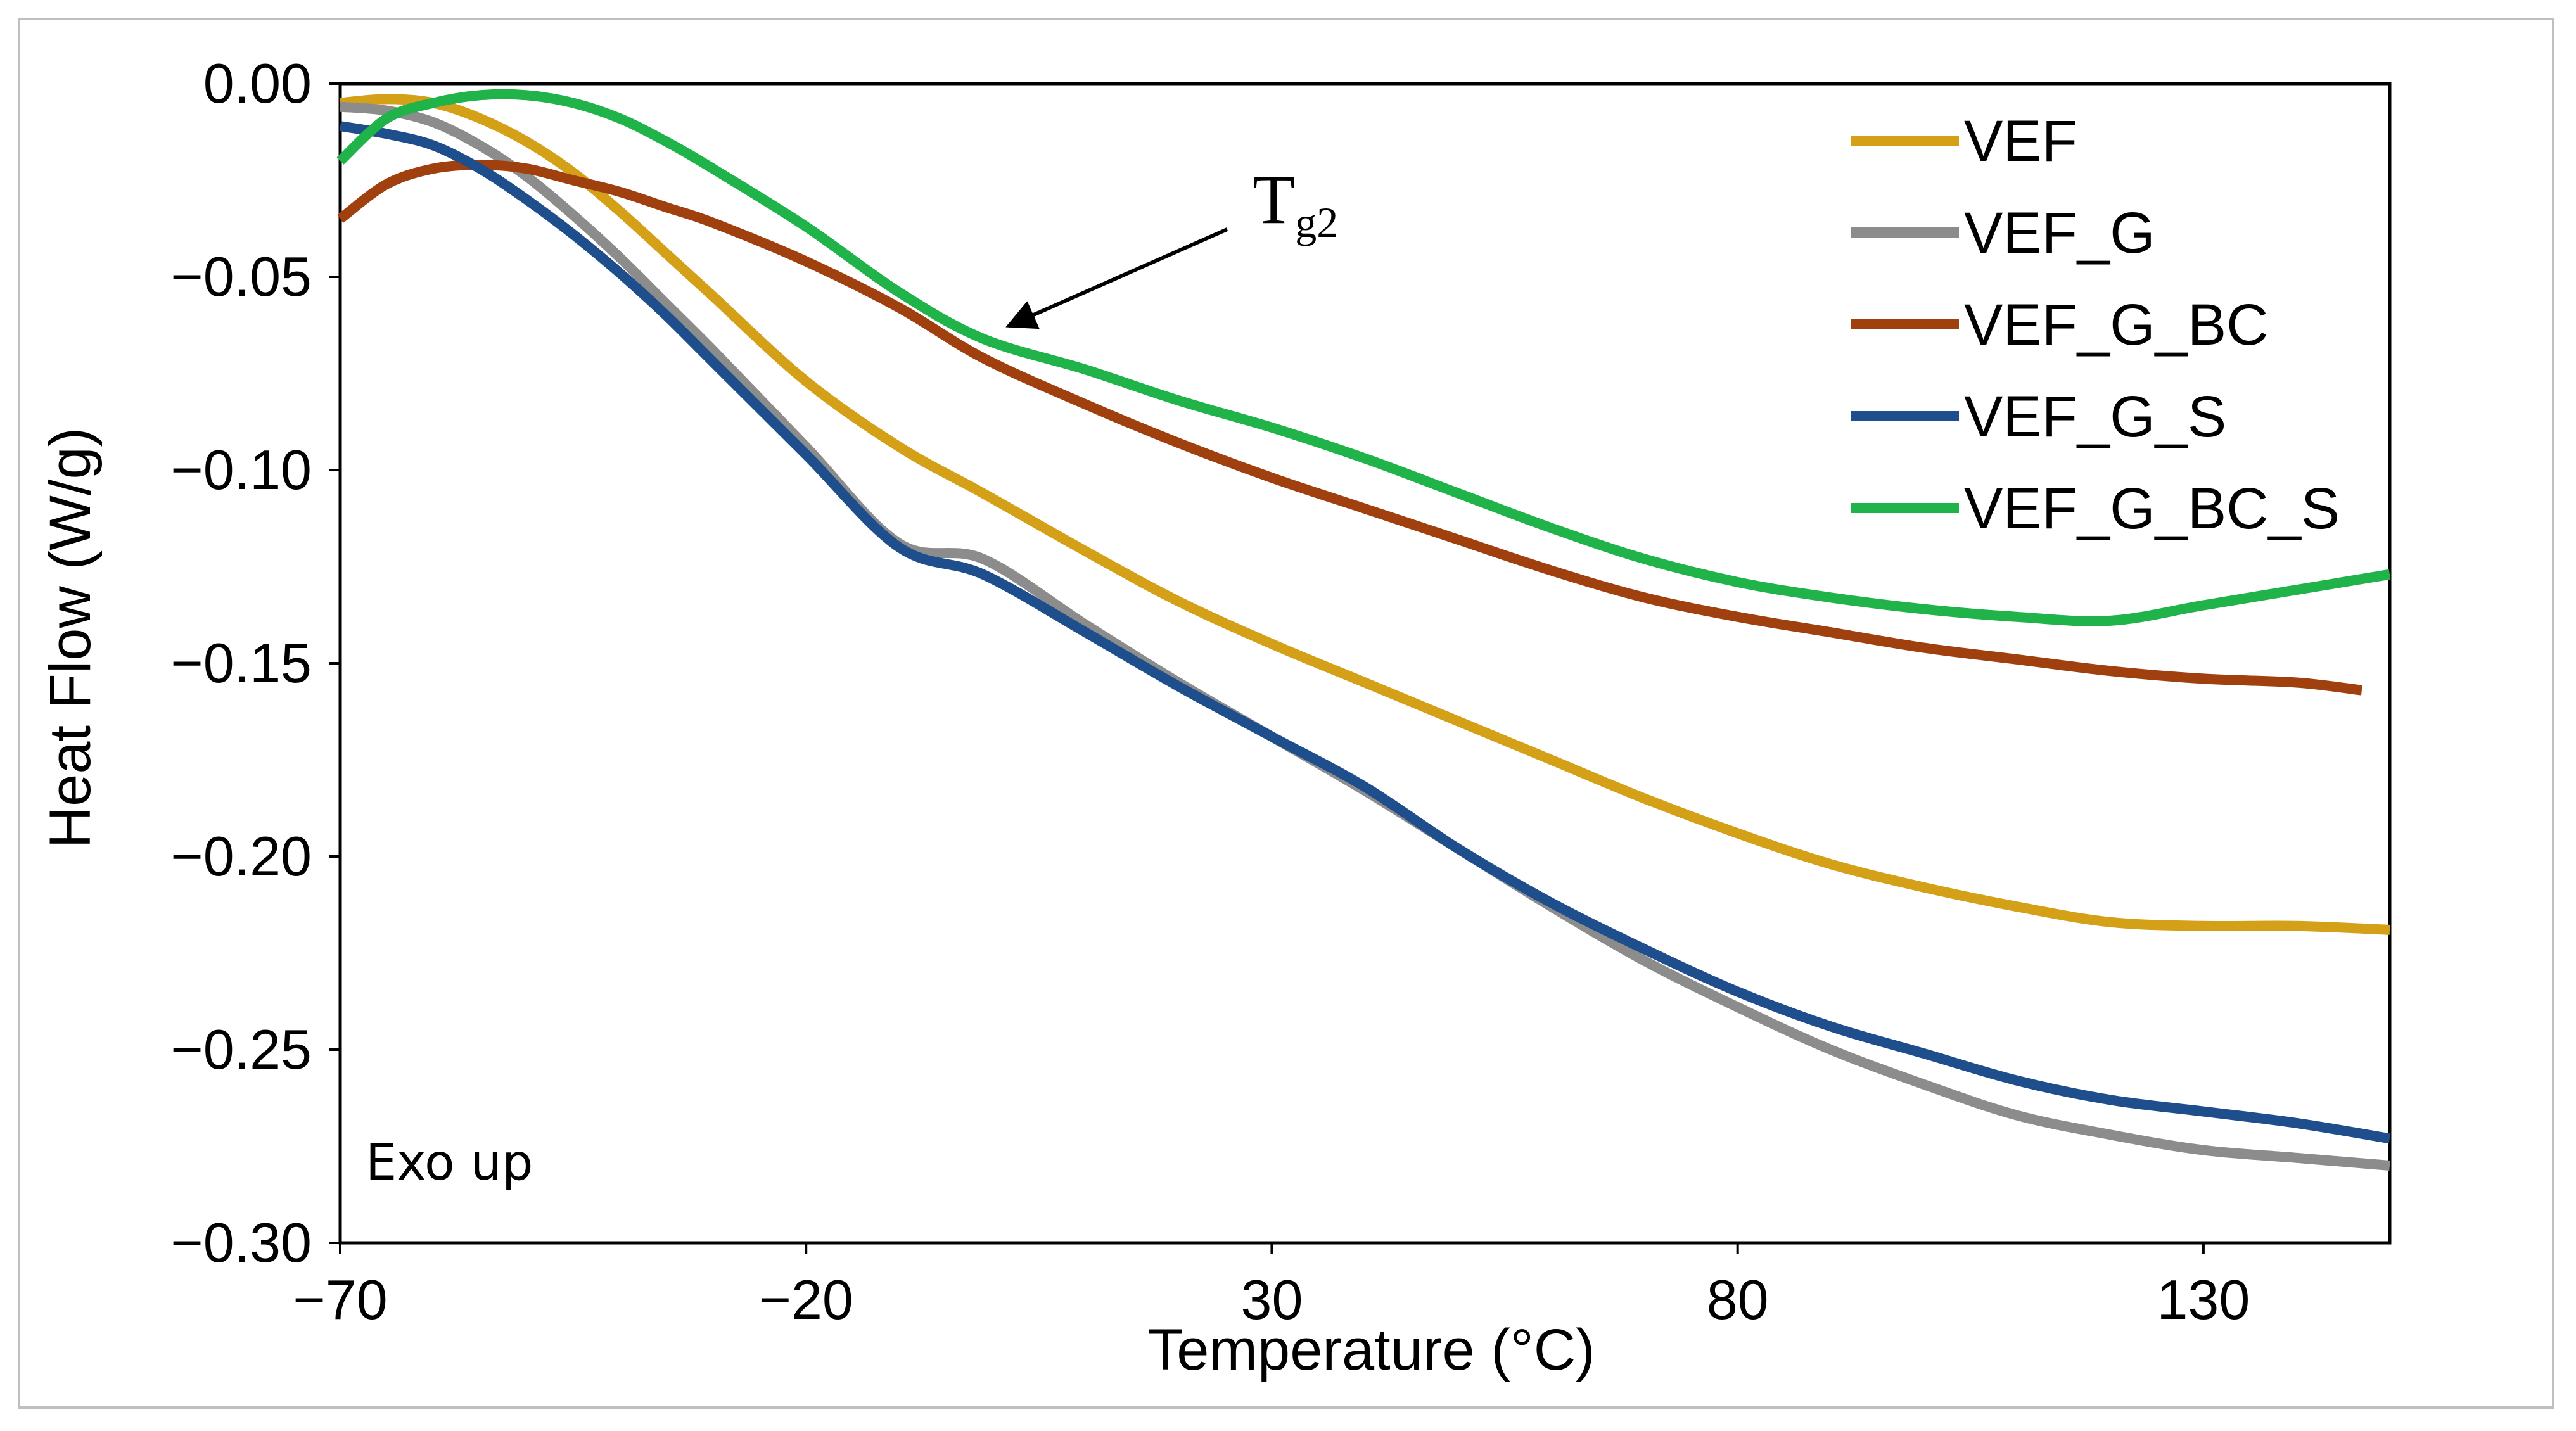 This screenshot has width=2576, height=1431. I want to click on x-tick-label: 30, so click(1272, 1299).